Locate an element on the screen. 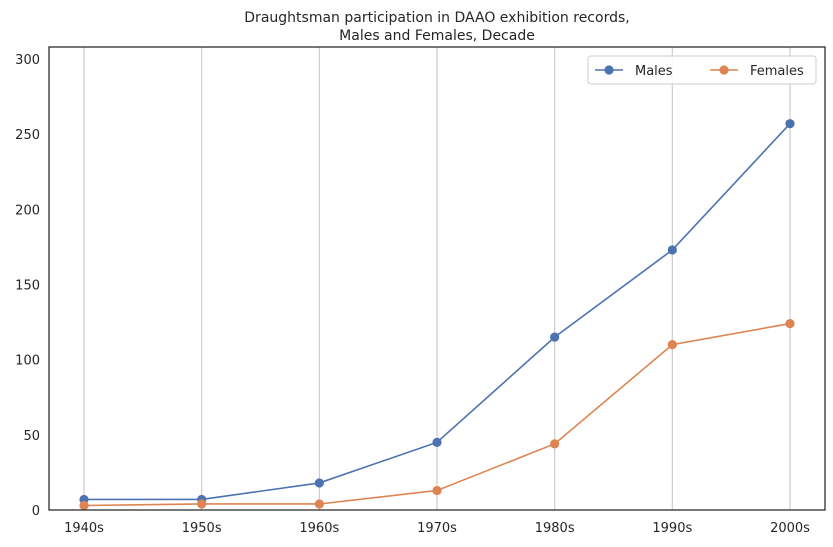 The image size is (833, 547). legend: Males Females is located at coordinates (702, 70).